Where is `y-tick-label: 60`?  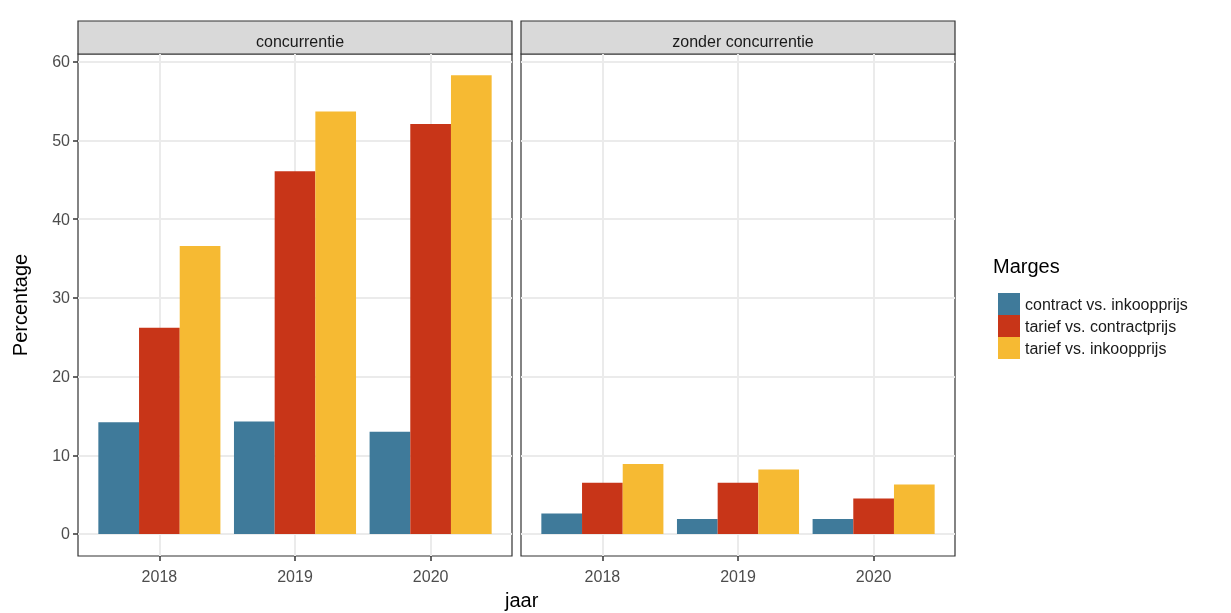
y-tick-label: 60 is located at coordinates (61, 62).